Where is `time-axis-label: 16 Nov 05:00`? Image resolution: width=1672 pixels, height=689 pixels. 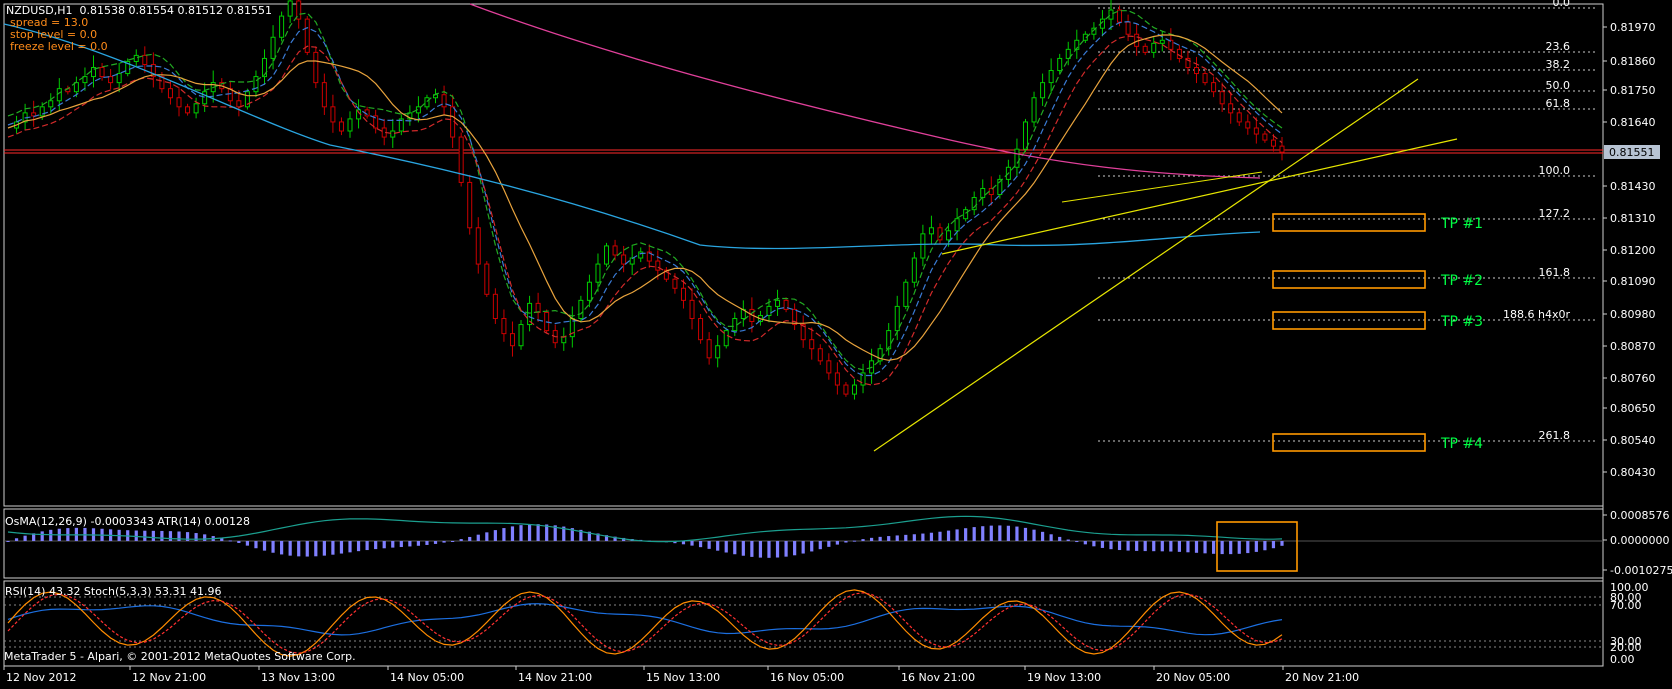
time-axis-label: 16 Nov 05:00 is located at coordinates (807, 677).